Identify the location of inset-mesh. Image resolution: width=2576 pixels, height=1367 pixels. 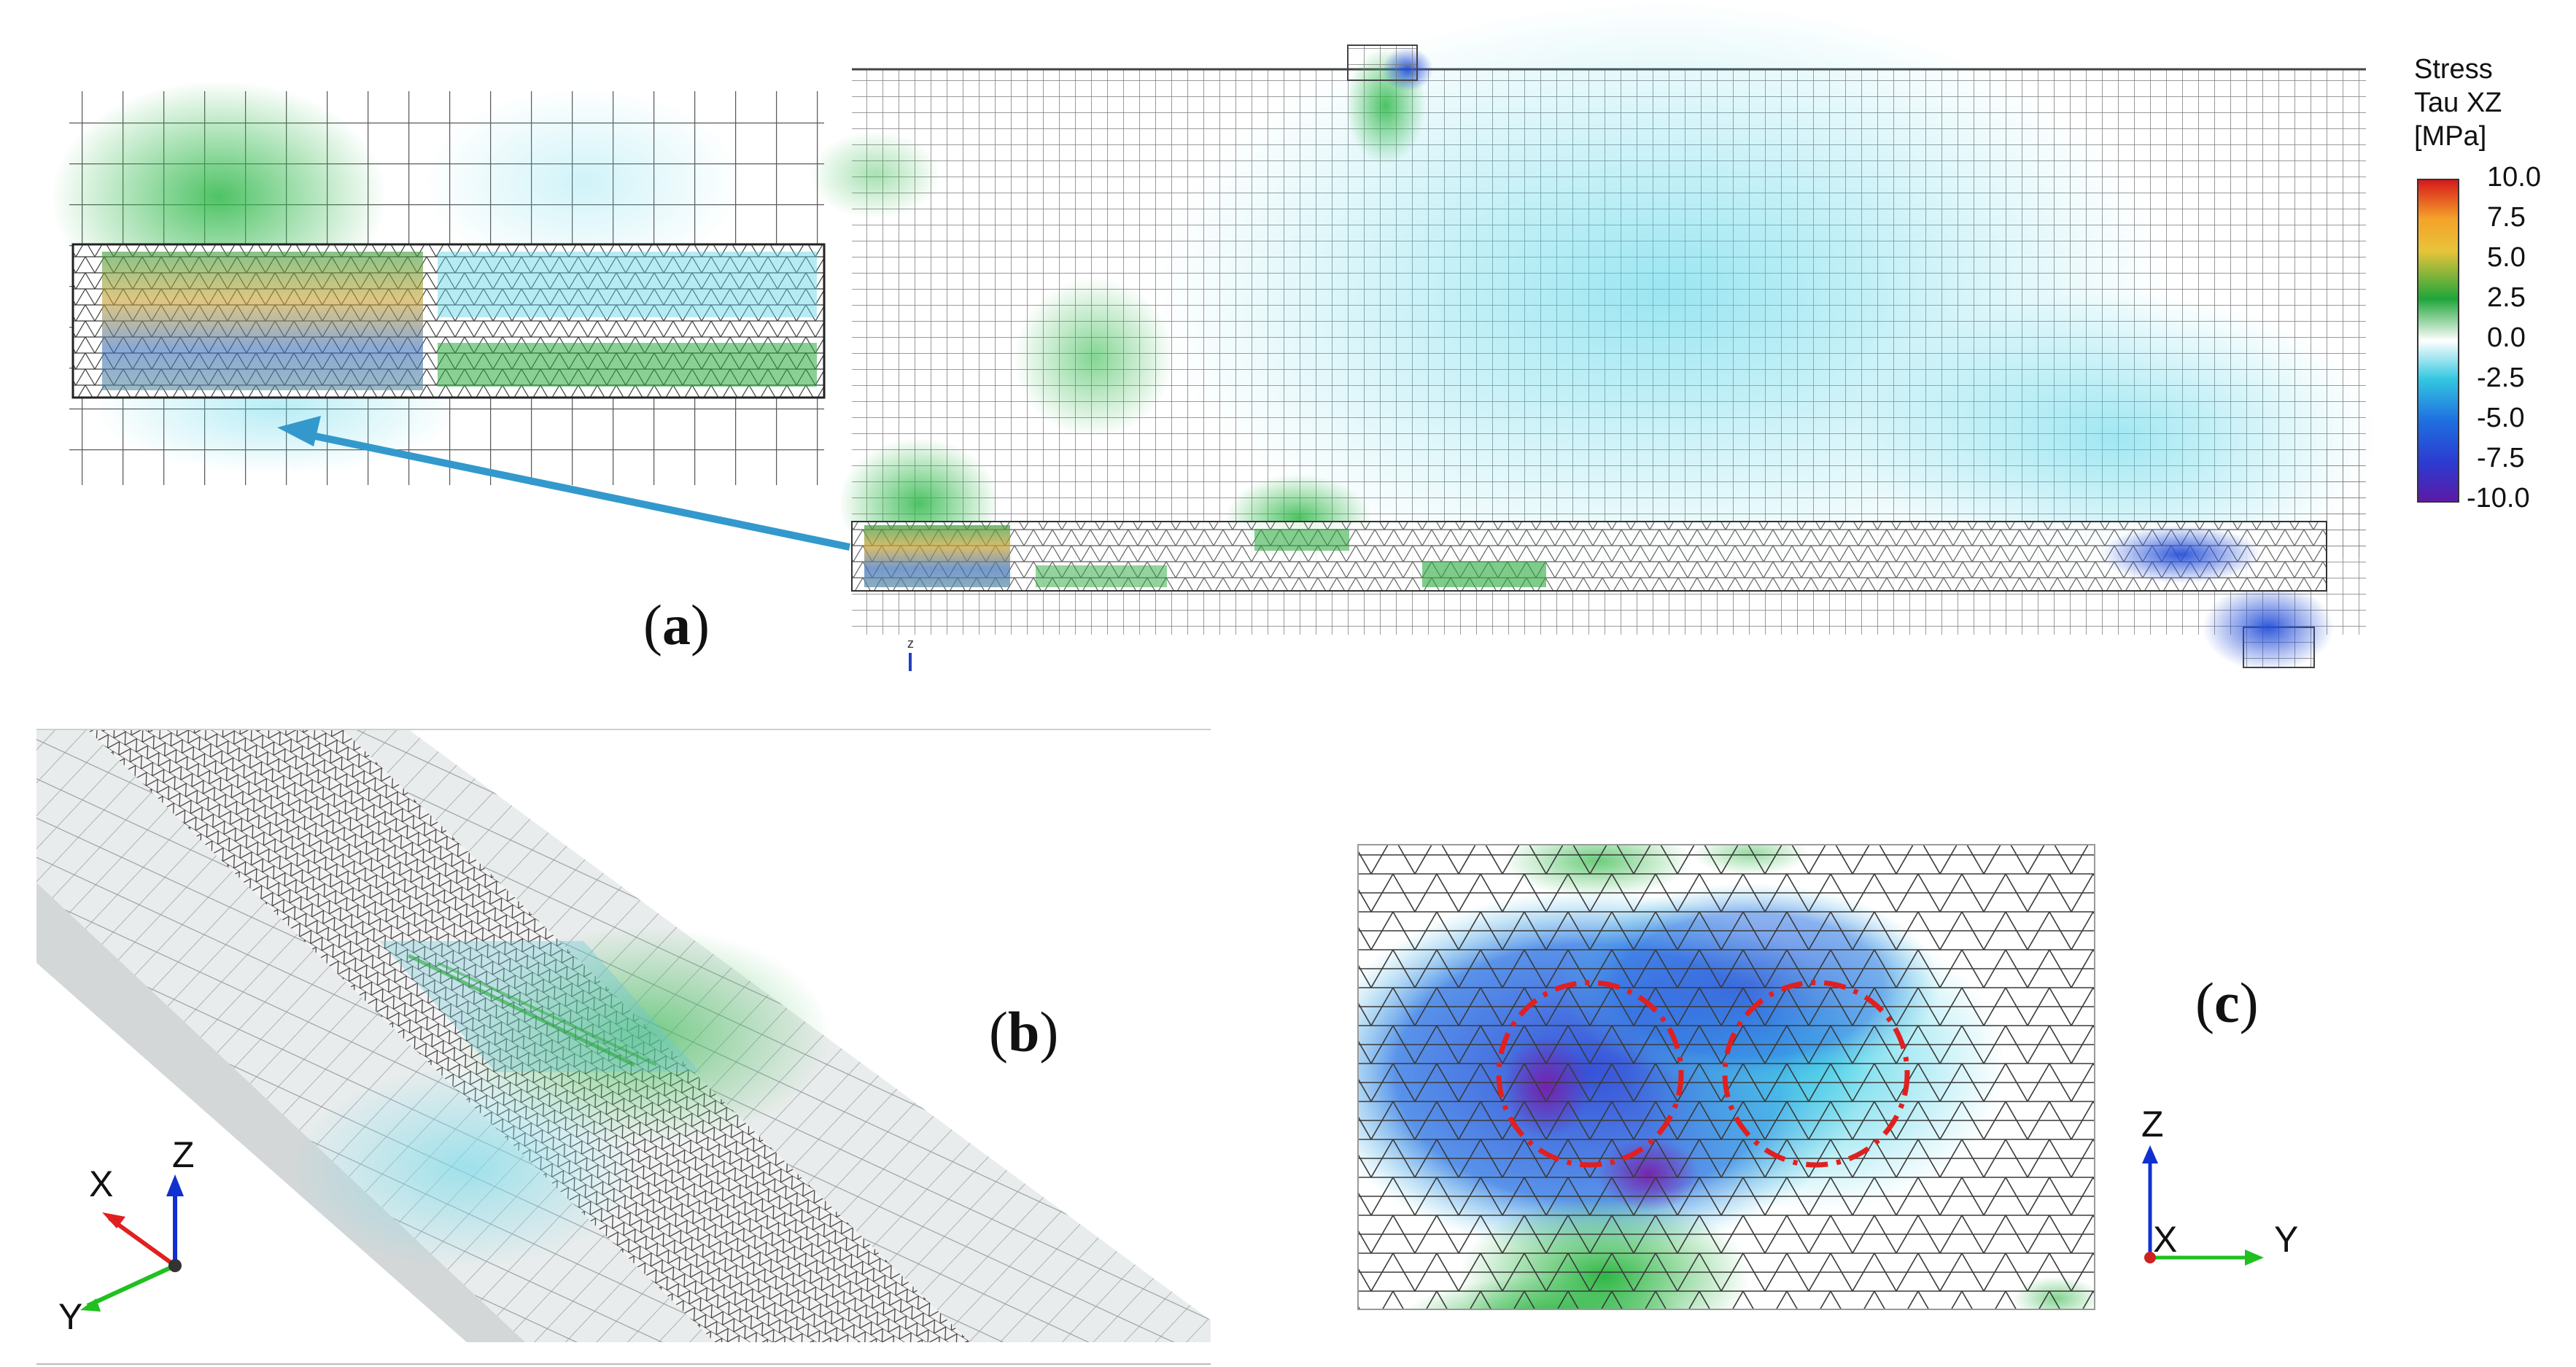
(439, 282).